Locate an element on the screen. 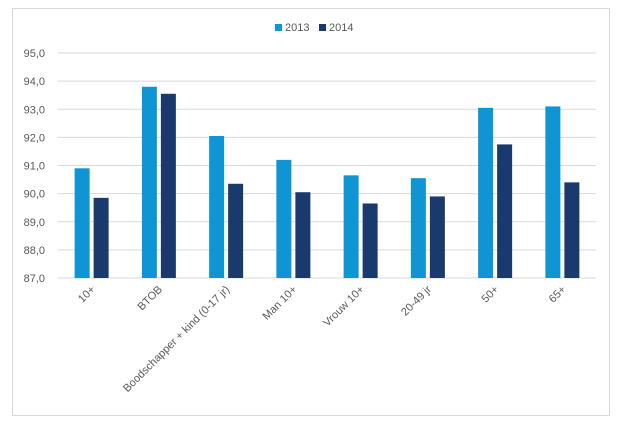 The height and width of the screenshot is (429, 624). legend-label-2013: 2013 is located at coordinates (297, 28).